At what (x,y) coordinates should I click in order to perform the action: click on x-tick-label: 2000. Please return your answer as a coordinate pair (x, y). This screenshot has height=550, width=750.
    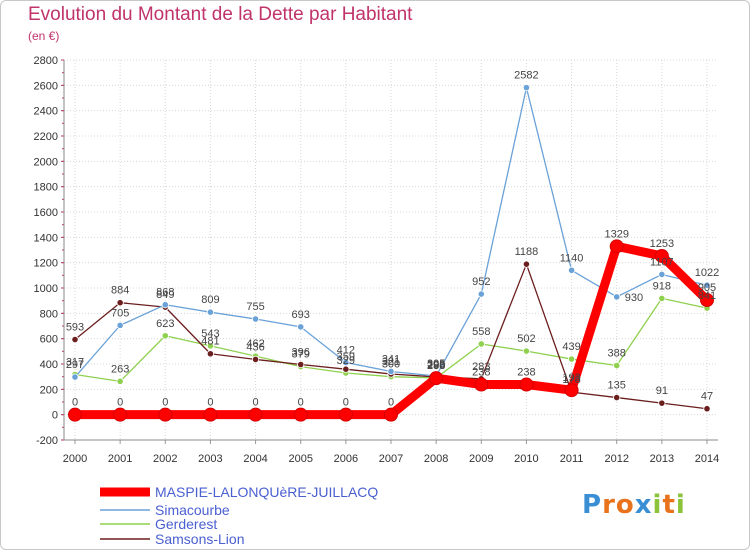
    Looking at the image, I should click on (75, 459).